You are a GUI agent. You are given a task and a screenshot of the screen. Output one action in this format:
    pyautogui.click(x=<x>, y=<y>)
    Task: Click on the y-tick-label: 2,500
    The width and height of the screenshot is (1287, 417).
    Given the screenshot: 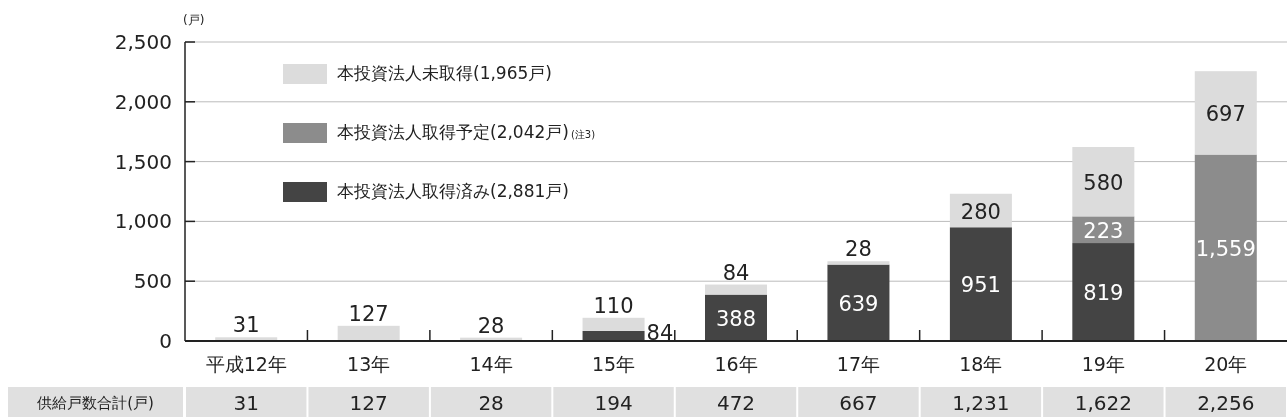 What is the action you would take?
    pyautogui.click(x=143, y=42)
    